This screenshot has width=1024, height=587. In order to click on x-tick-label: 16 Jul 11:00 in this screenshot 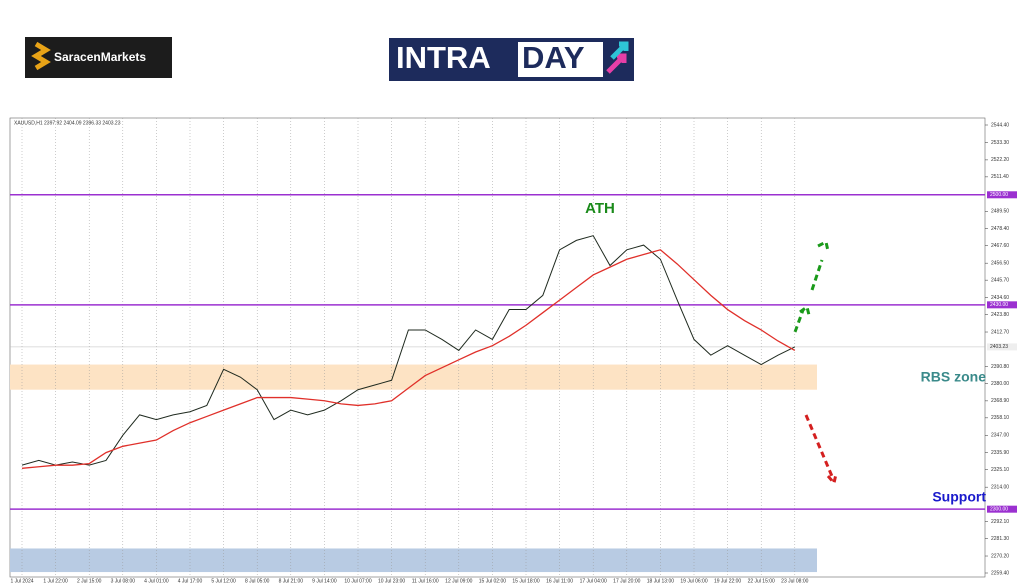, I will do `click(559, 581)`.